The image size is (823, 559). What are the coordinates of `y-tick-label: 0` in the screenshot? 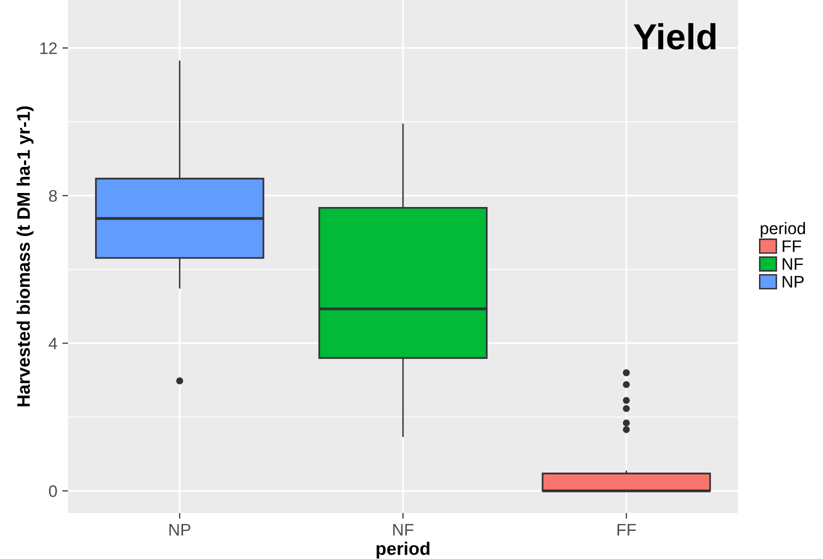 It's located at (52, 491).